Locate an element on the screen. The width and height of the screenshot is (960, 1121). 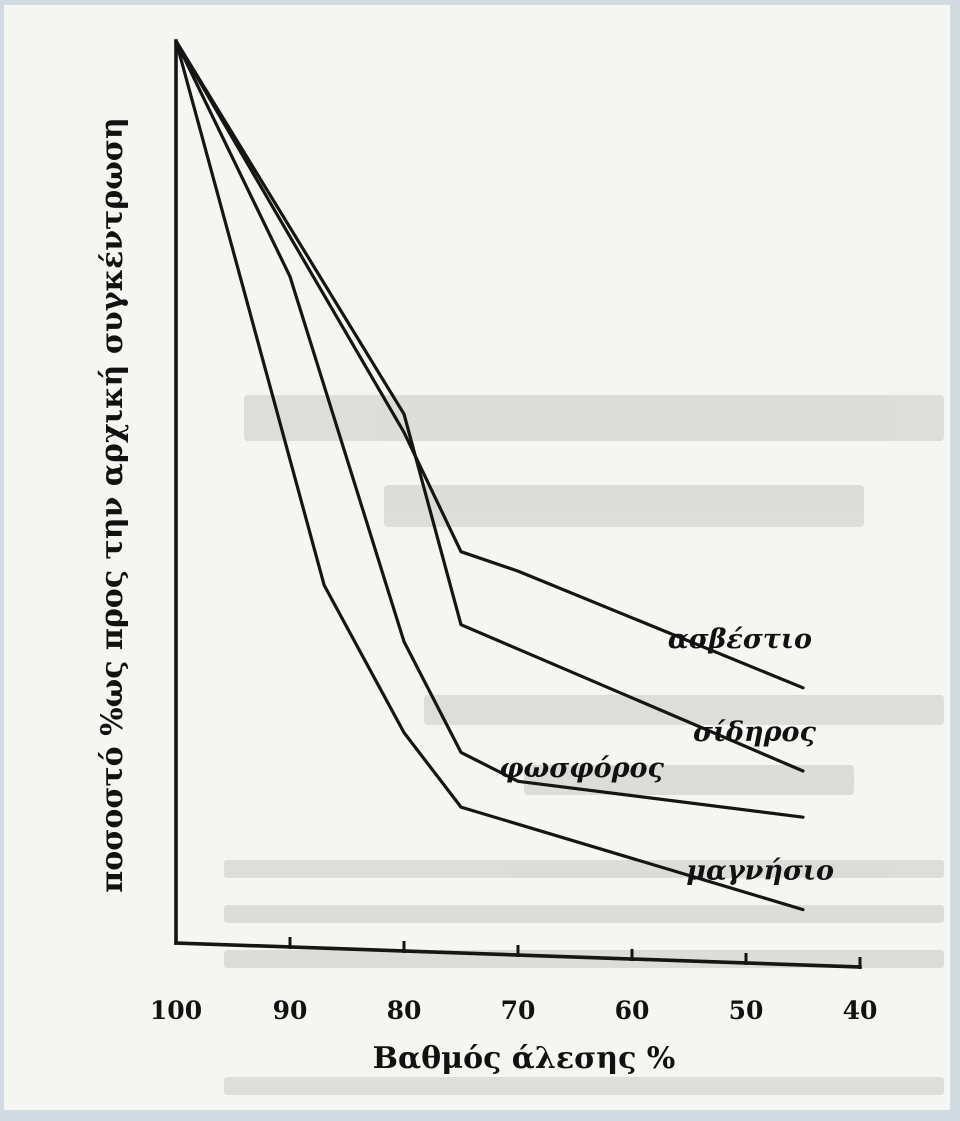
series-label-3: φωσφόρος is located at coordinates (581, 768).